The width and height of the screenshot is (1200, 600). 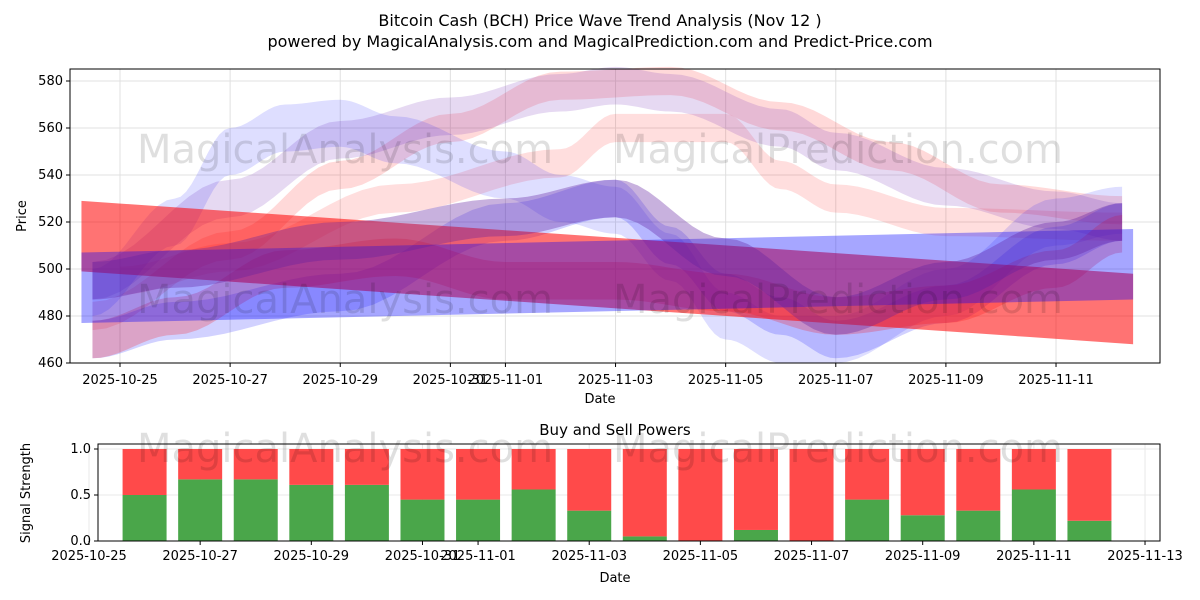 What do you see at coordinates (50, 316) in the screenshot?
I see `y-tick-label: 480` at bounding box center [50, 316].